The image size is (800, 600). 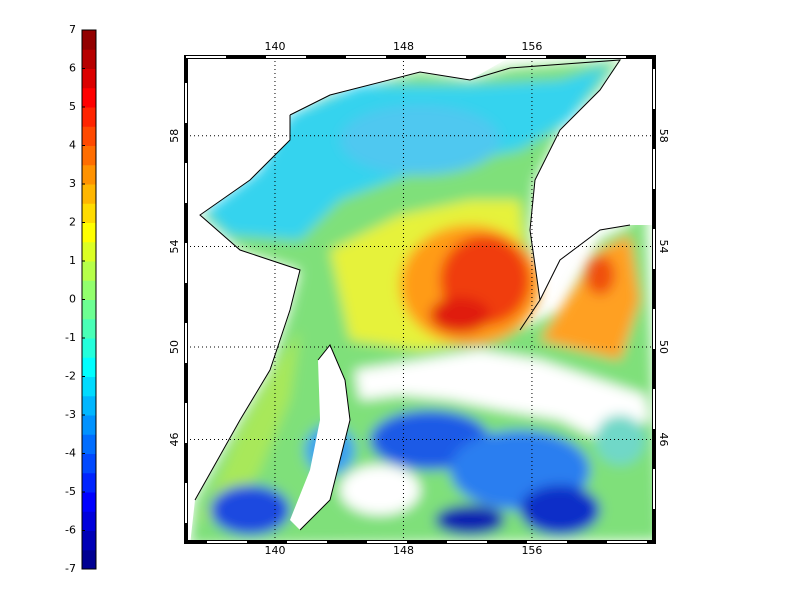 I want to click on colorbar-tick-label: 4, so click(x=72, y=145).